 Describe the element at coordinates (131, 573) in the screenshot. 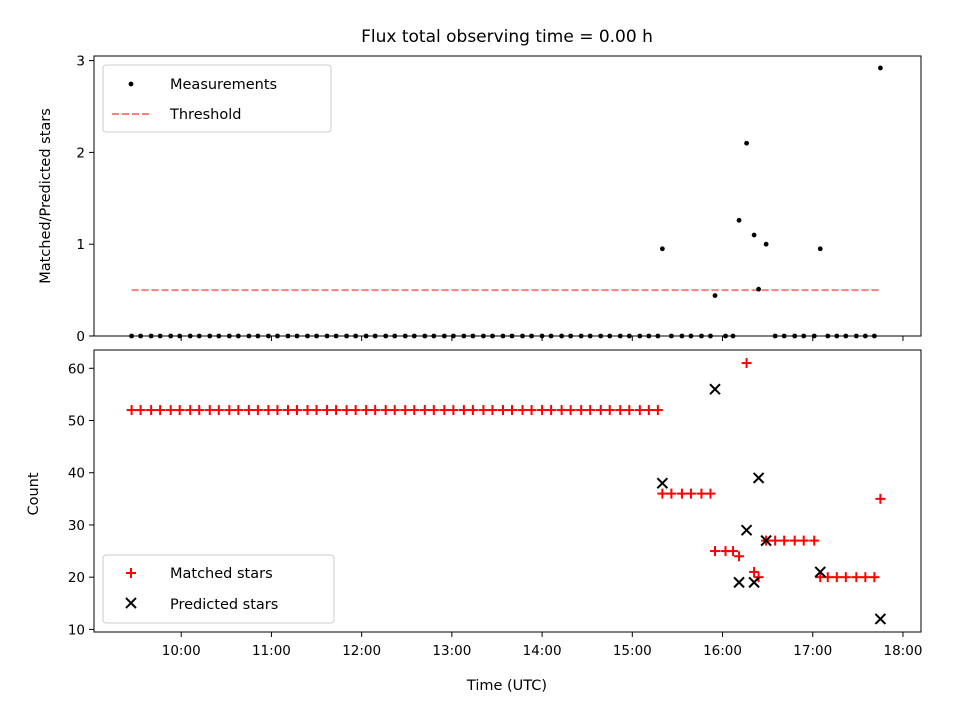

I see `legend-matched-marker` at that location.